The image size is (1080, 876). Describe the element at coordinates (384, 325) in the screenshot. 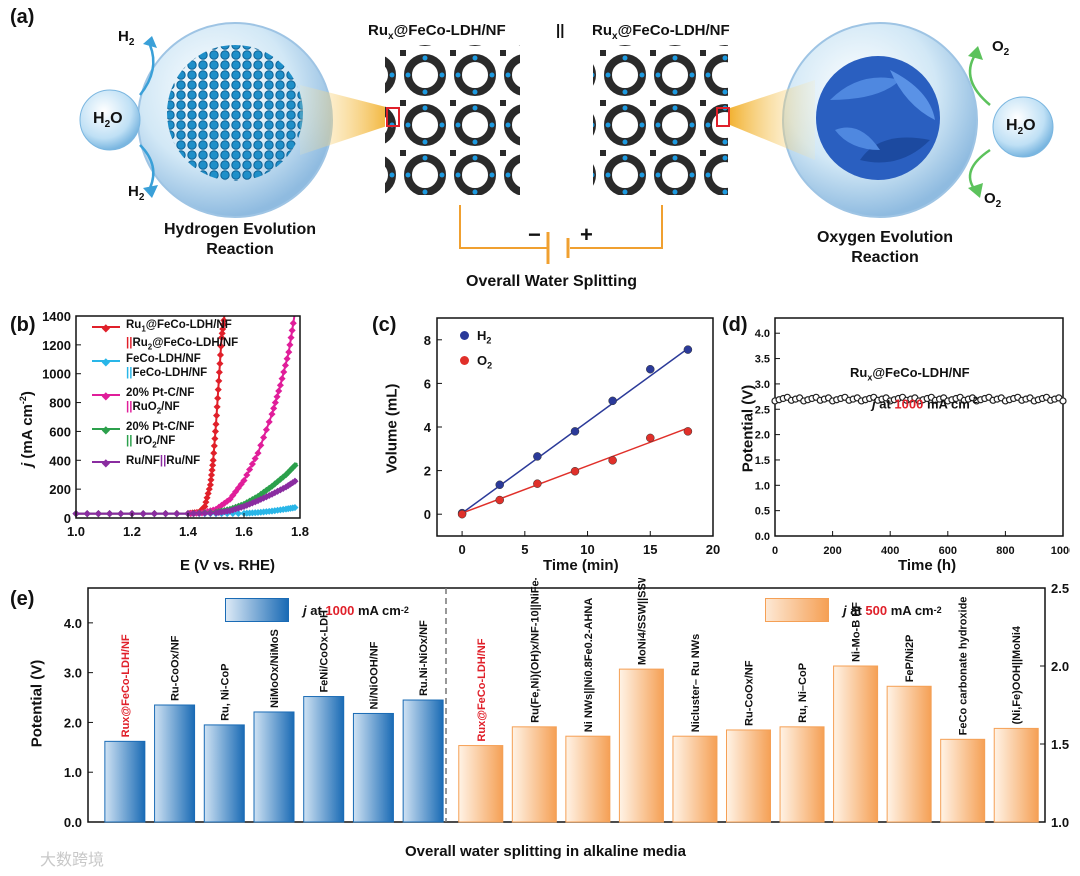

I see `panel-c-label: (c)` at that location.